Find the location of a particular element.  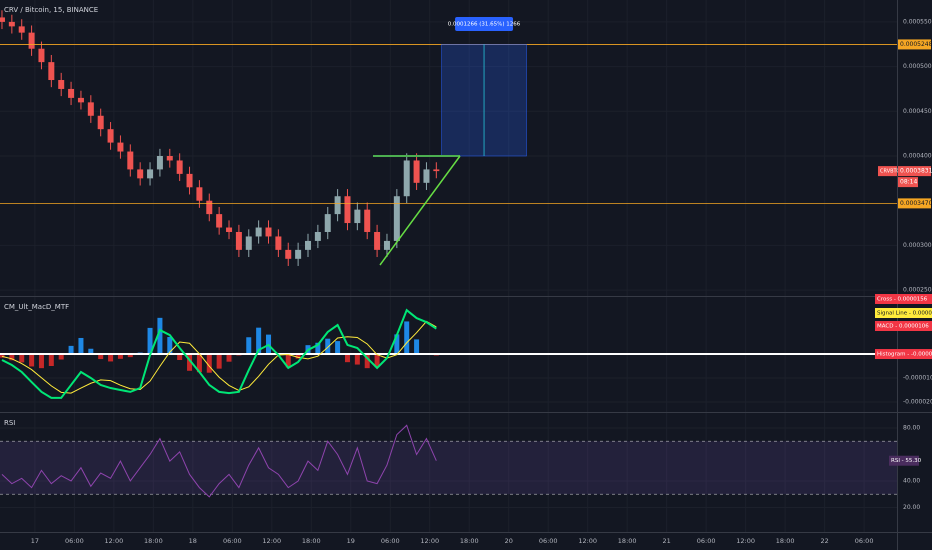

indicator-tag-label: MACD - 0.0000106 is located at coordinates (903, 327).